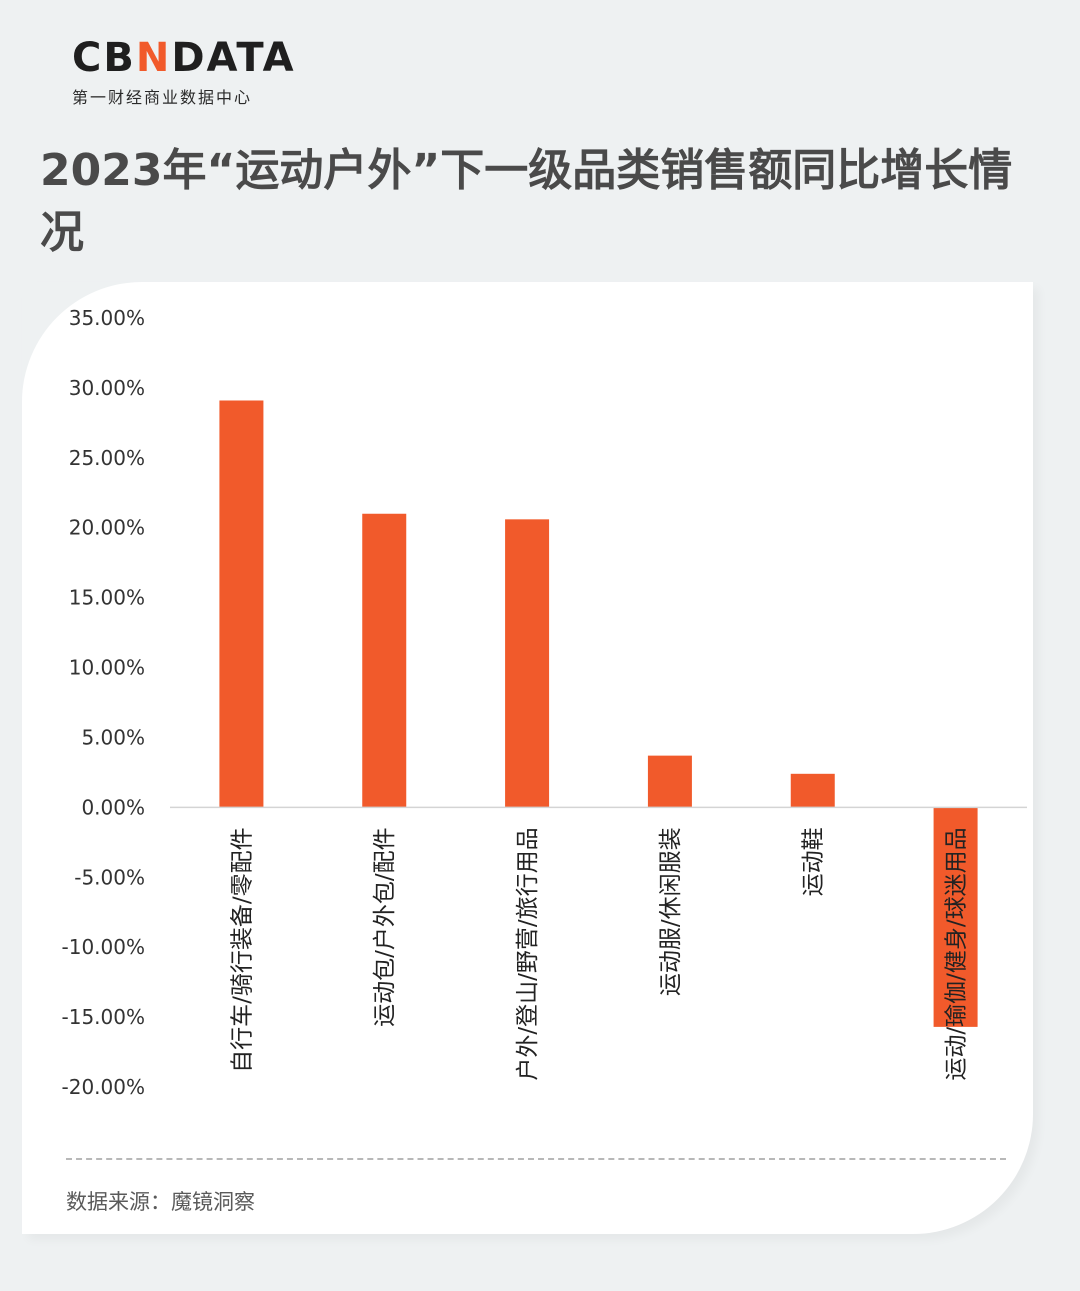  I want to click on y-tick-label: 5.00%, so click(113, 737).